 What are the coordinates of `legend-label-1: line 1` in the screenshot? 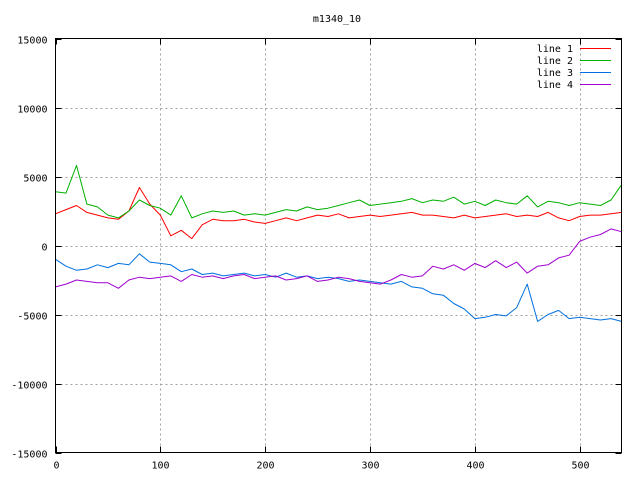 It's located at (555, 49).